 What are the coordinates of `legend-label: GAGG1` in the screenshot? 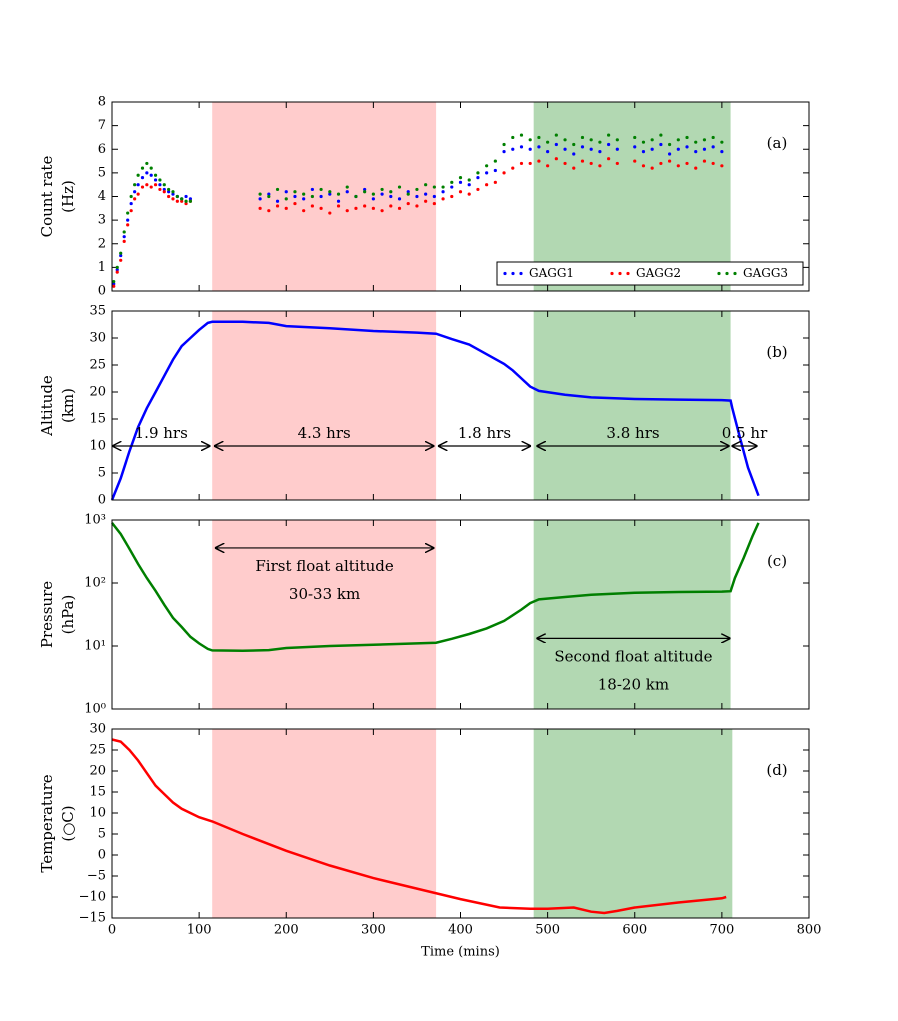 It's located at (551, 273).